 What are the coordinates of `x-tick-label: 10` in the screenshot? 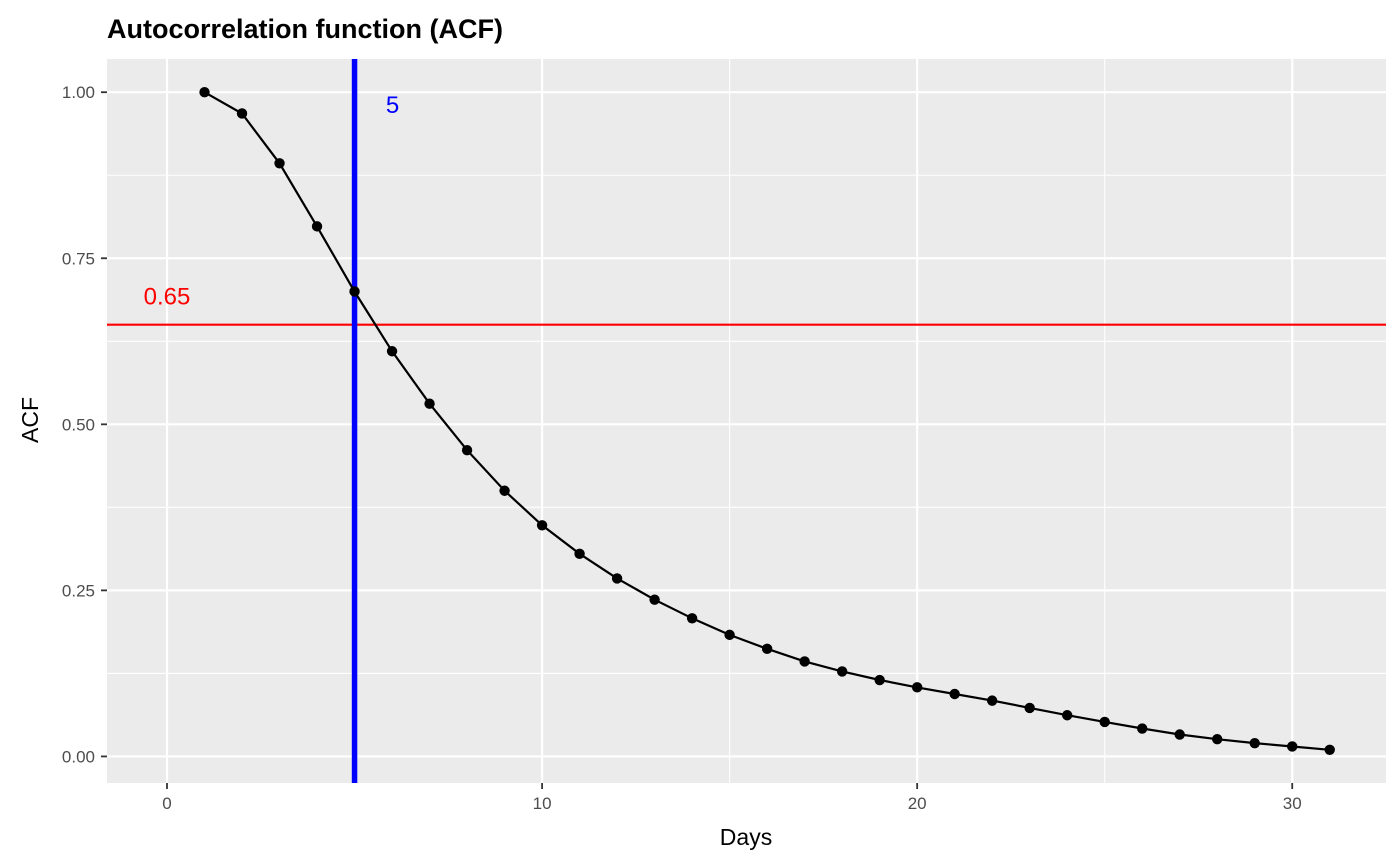 It's located at (542, 803).